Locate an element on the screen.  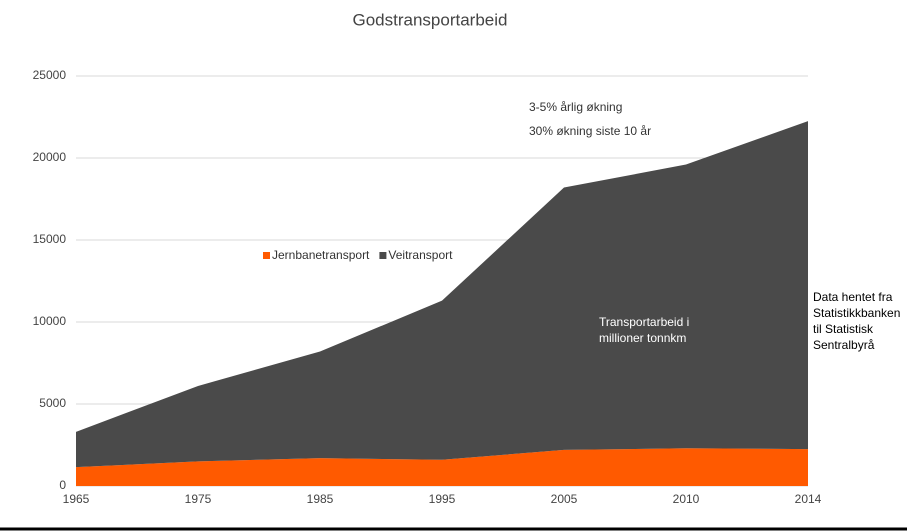
y-tick-label: 20000 is located at coordinates (50, 157).